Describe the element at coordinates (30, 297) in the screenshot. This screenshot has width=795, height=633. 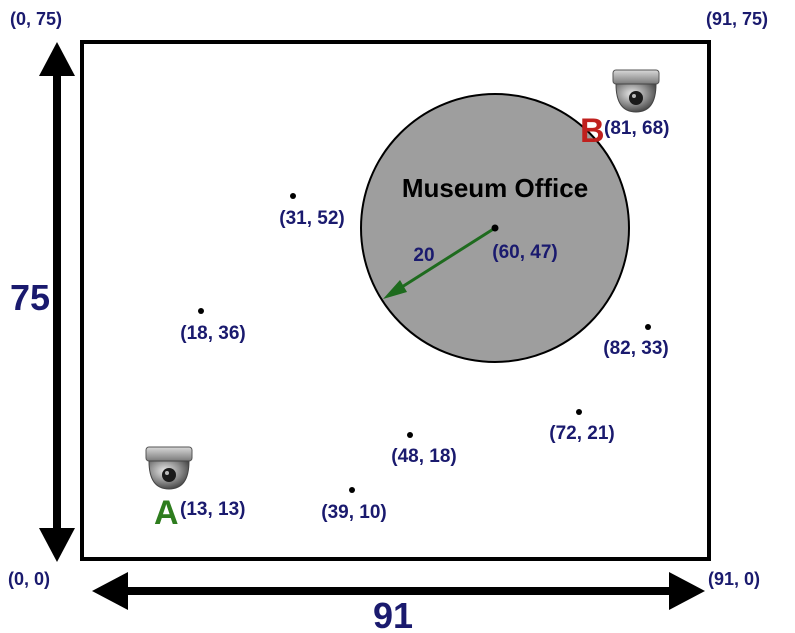
I see `height-label: 75` at that location.